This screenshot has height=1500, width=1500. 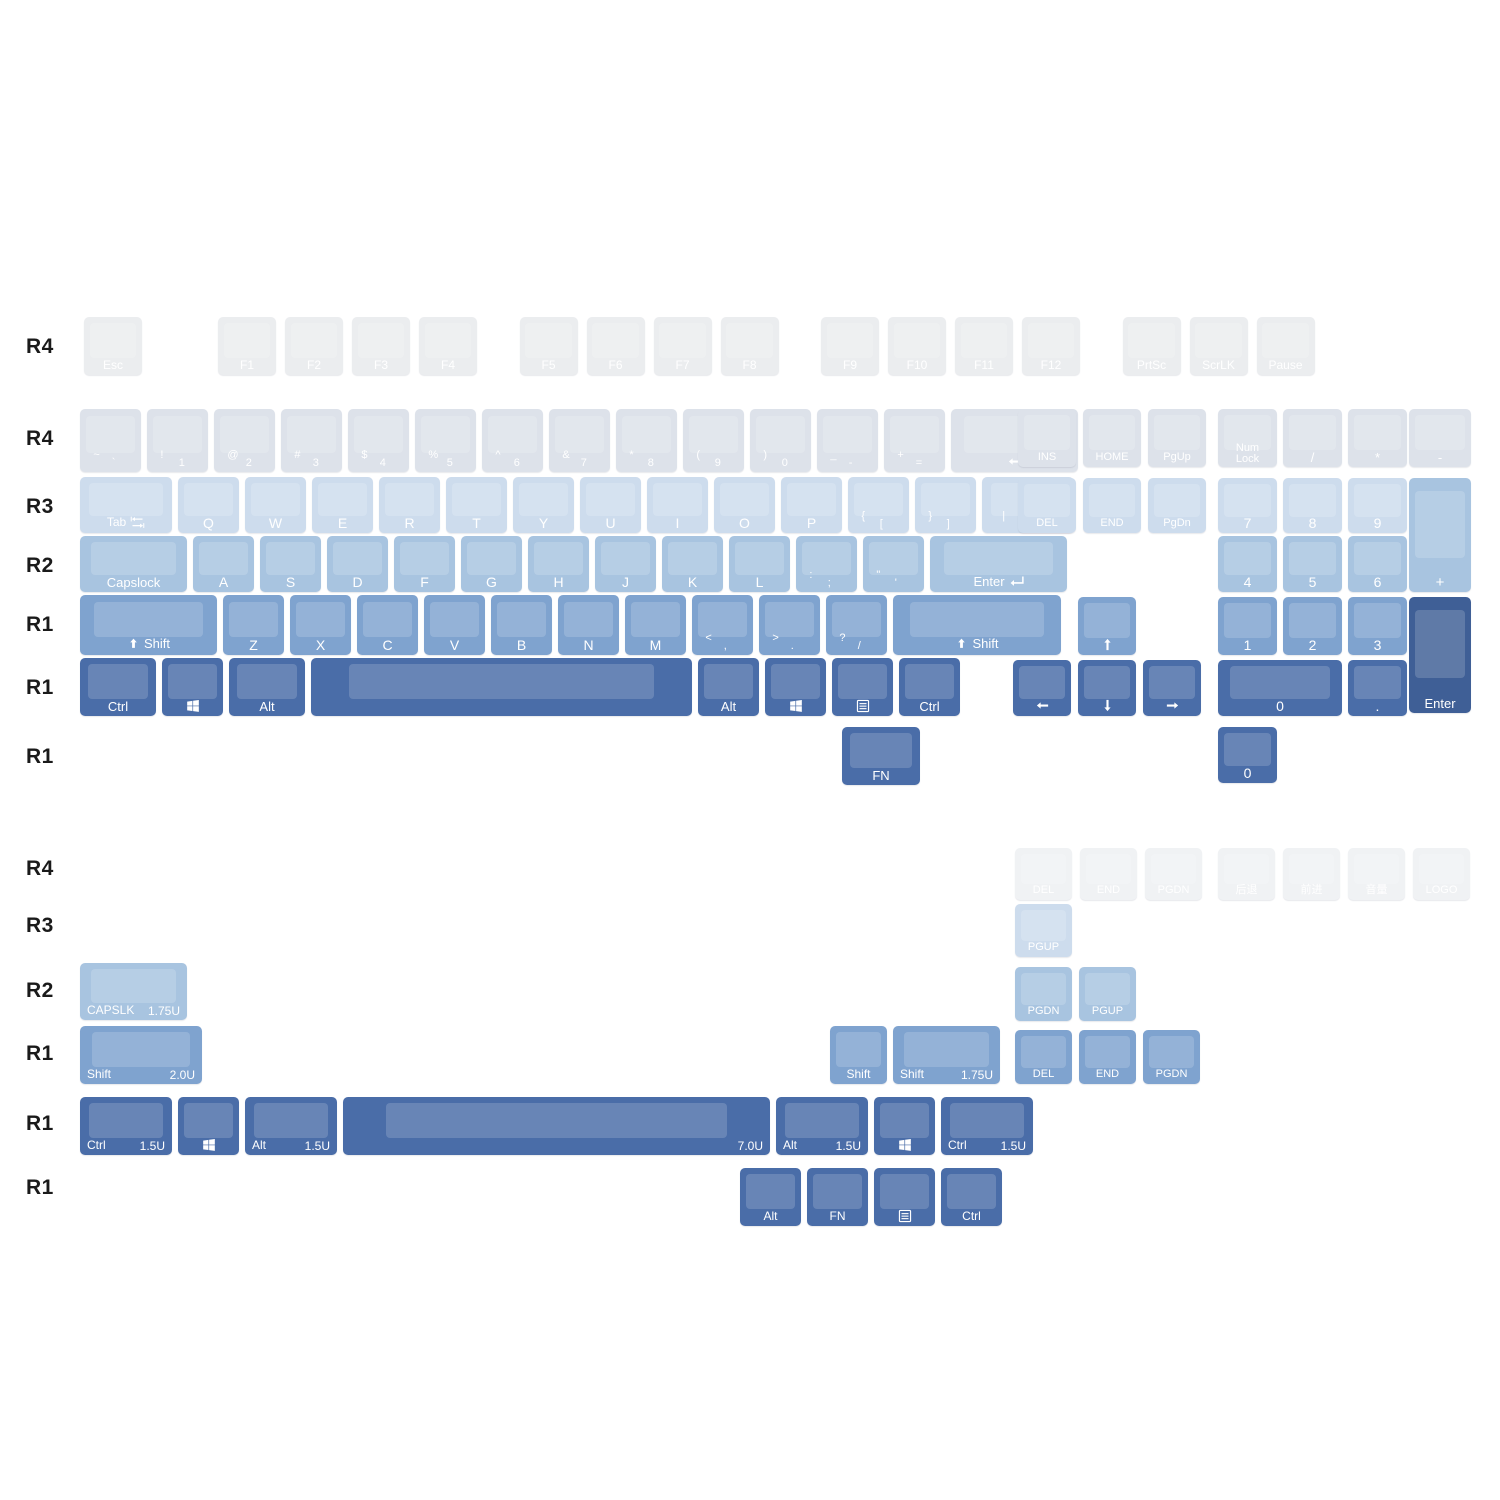 I want to click on keycap-ctrl-15-left: Ctrl 1.5U, so click(x=126, y=1126).